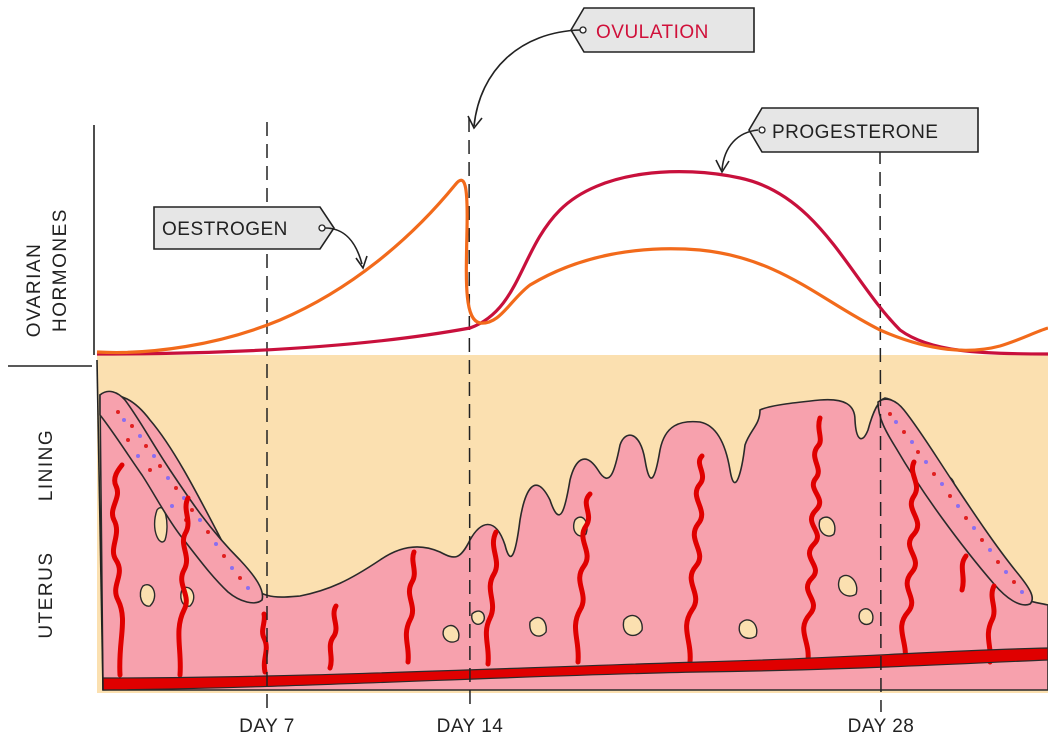 This screenshot has width=1048, height=738. What do you see at coordinates (100, 525) in the screenshot?
I see `left-edge-lining` at bounding box center [100, 525].